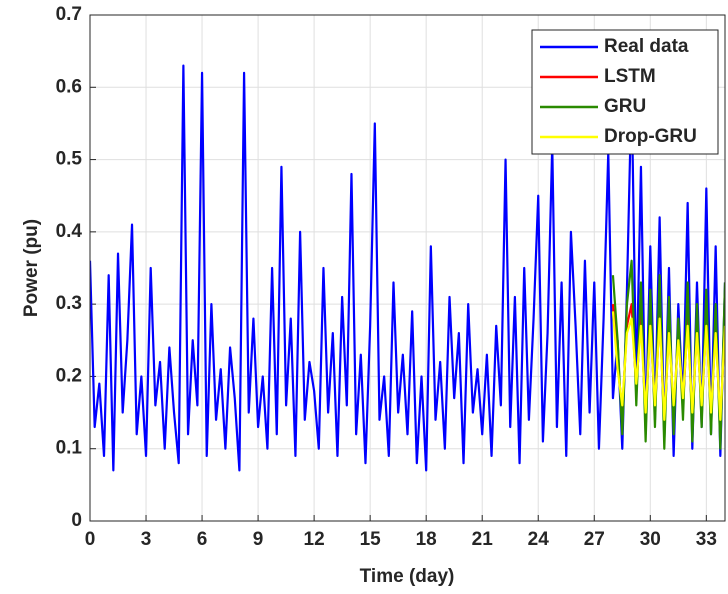 This screenshot has height=594, width=728. Describe the element at coordinates (650, 136) in the screenshot. I see `legend-label: Drop-GRU` at that location.